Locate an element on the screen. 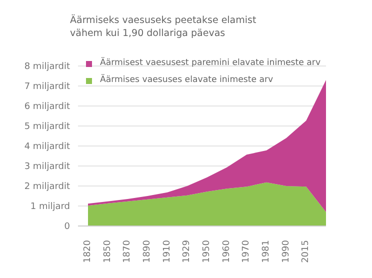 Image resolution: width=372 pixels, height=278 pixels. x-tick-label: 1820 is located at coordinates (88, 251).